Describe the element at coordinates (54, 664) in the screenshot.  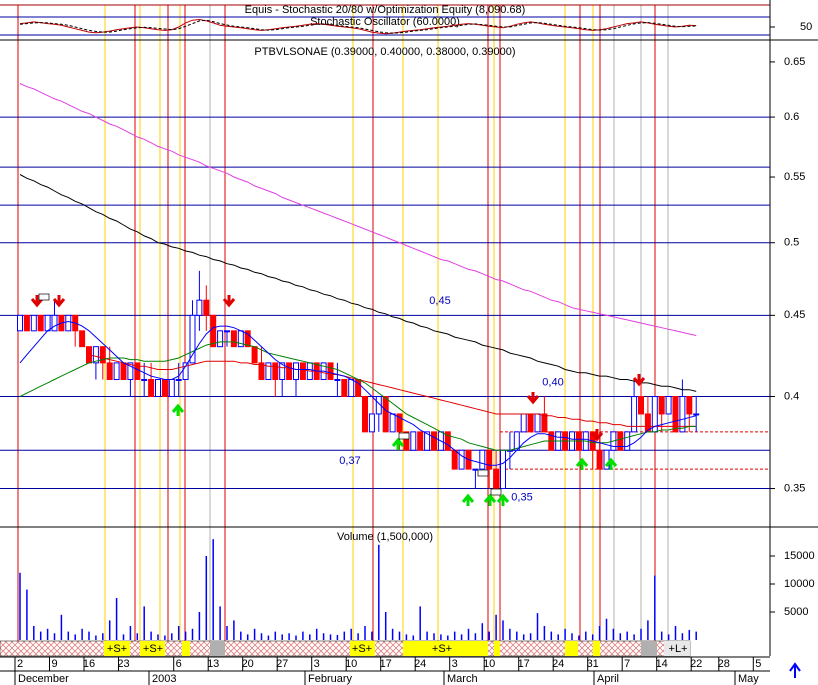
I see `x-tick-label: 9` at that location.